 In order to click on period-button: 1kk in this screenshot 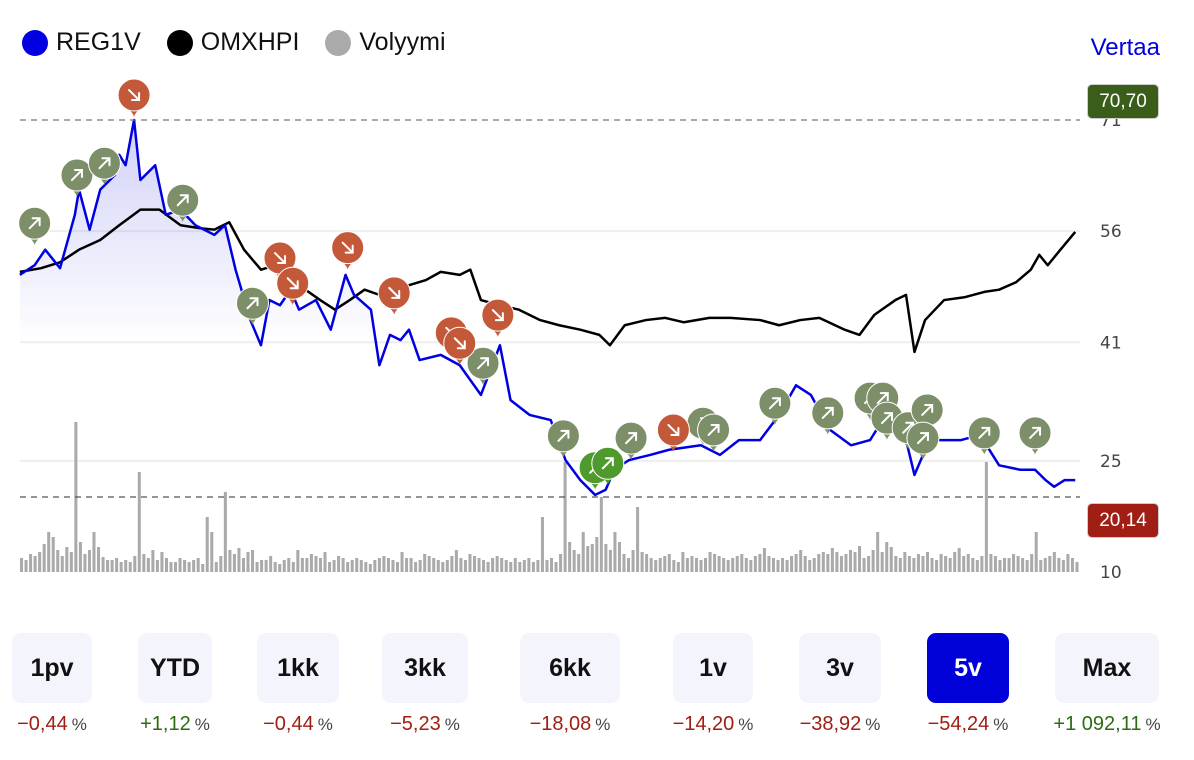, I will do `click(298, 668)`.